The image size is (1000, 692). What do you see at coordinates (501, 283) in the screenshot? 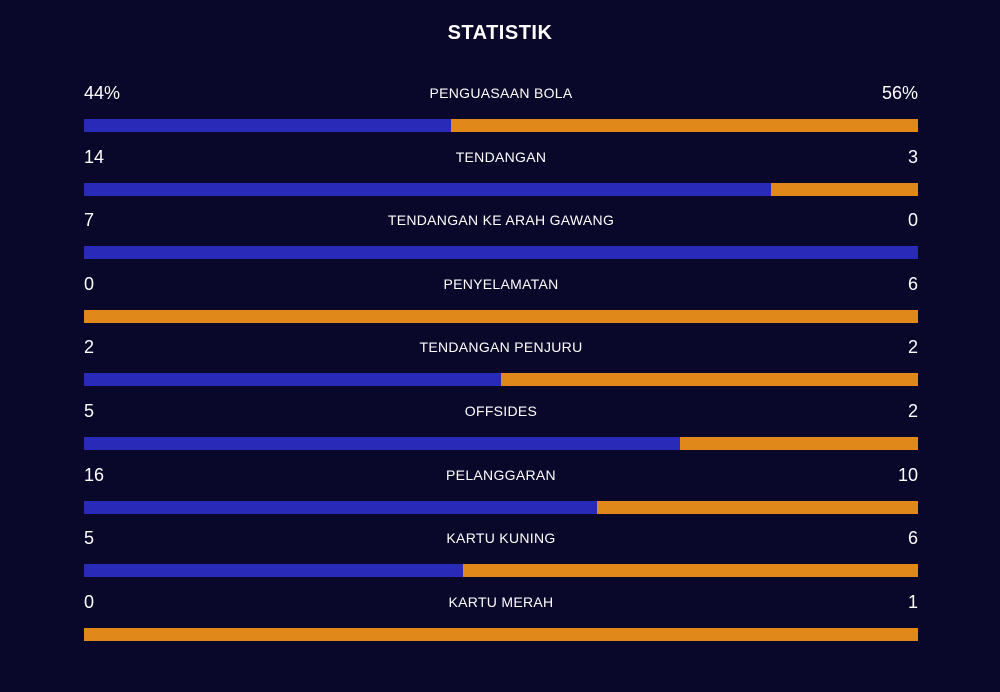
I see `stat-label: PENYELAMATAN` at bounding box center [501, 283].